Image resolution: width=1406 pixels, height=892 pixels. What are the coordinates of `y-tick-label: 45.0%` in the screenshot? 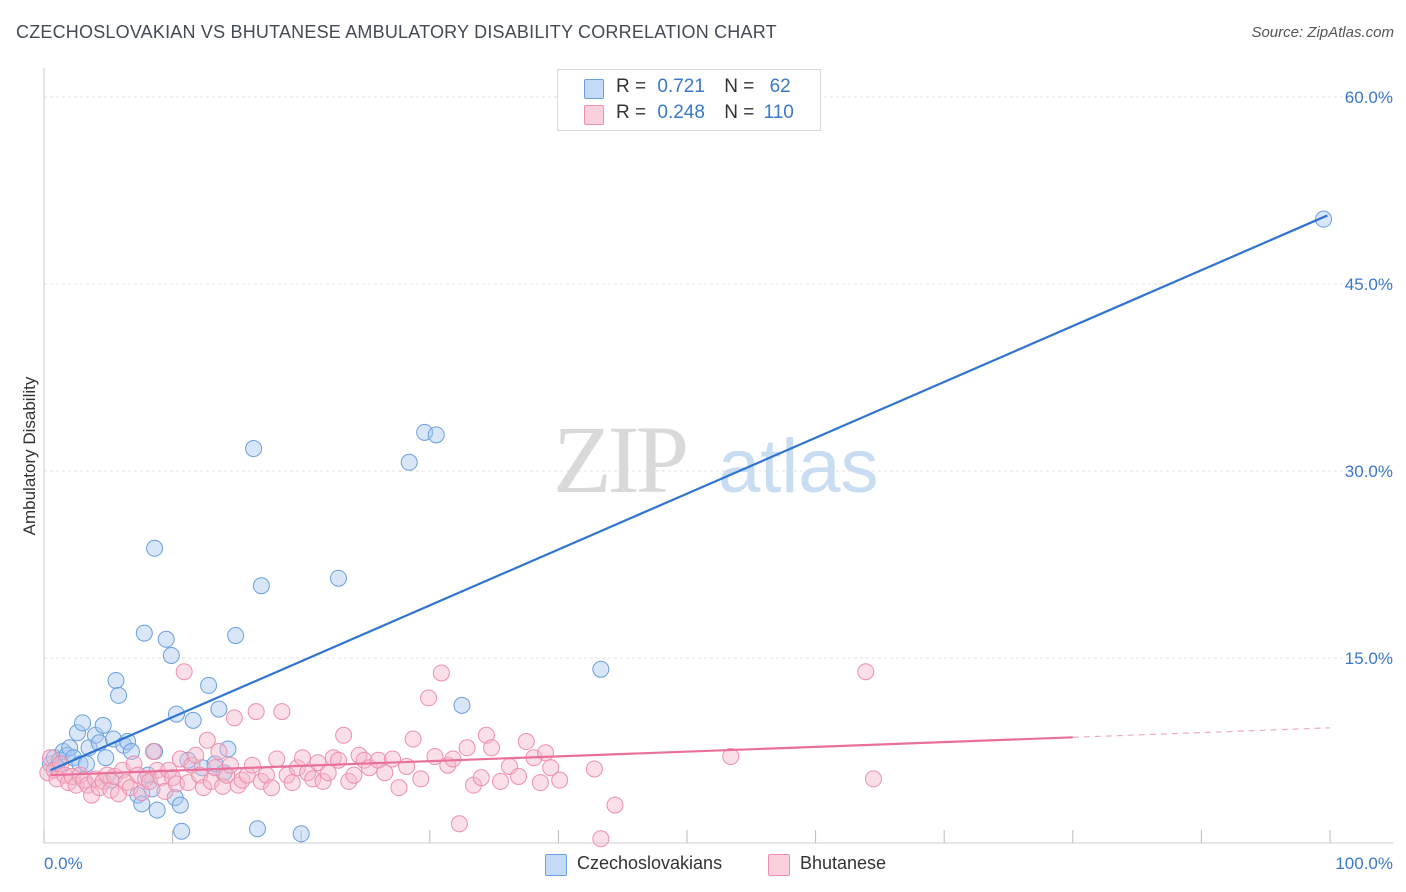 It's located at (1369, 284).